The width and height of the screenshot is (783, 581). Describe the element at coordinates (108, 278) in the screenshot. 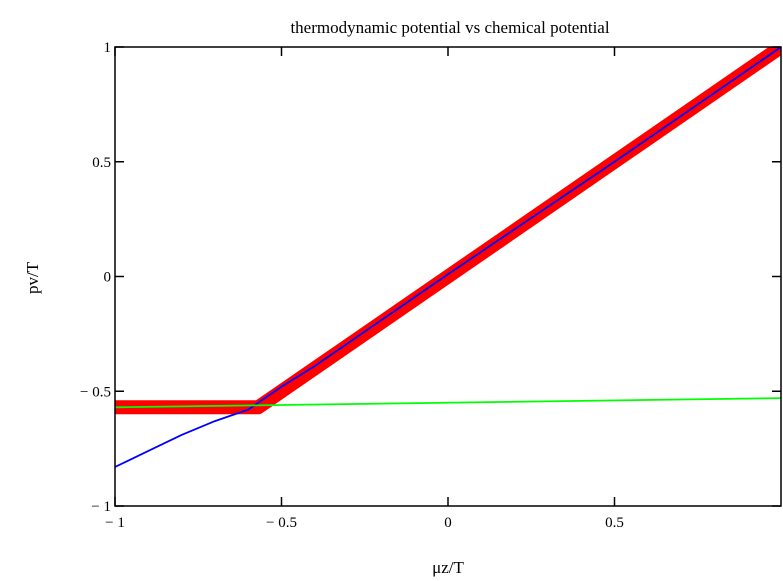

I see `y-tick-label: 0` at that location.